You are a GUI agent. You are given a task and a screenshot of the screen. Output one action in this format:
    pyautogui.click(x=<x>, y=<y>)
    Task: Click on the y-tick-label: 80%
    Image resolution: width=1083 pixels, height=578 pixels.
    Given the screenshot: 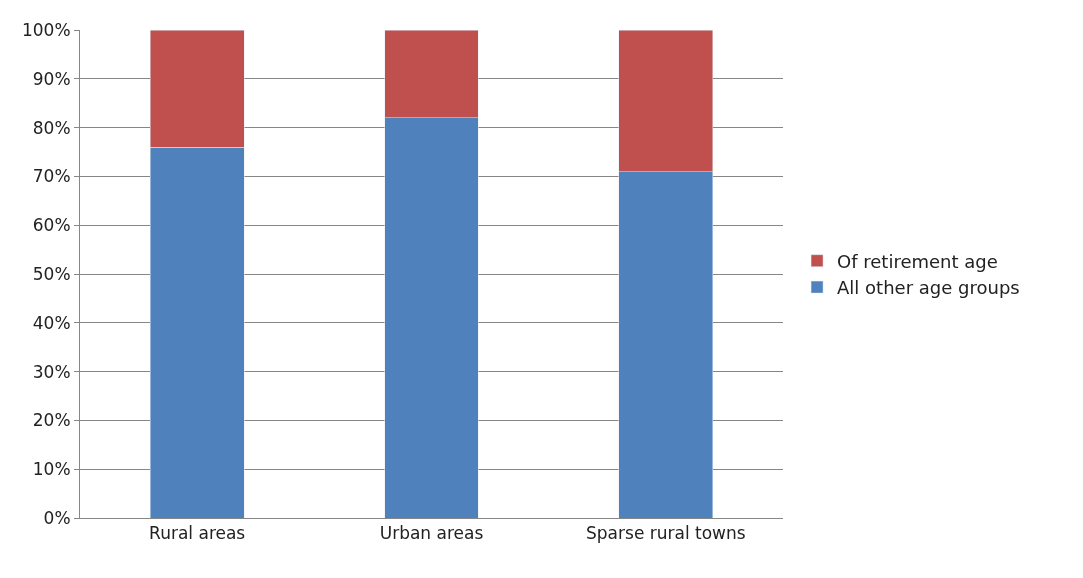 What is the action you would take?
    pyautogui.click(x=51, y=127)
    